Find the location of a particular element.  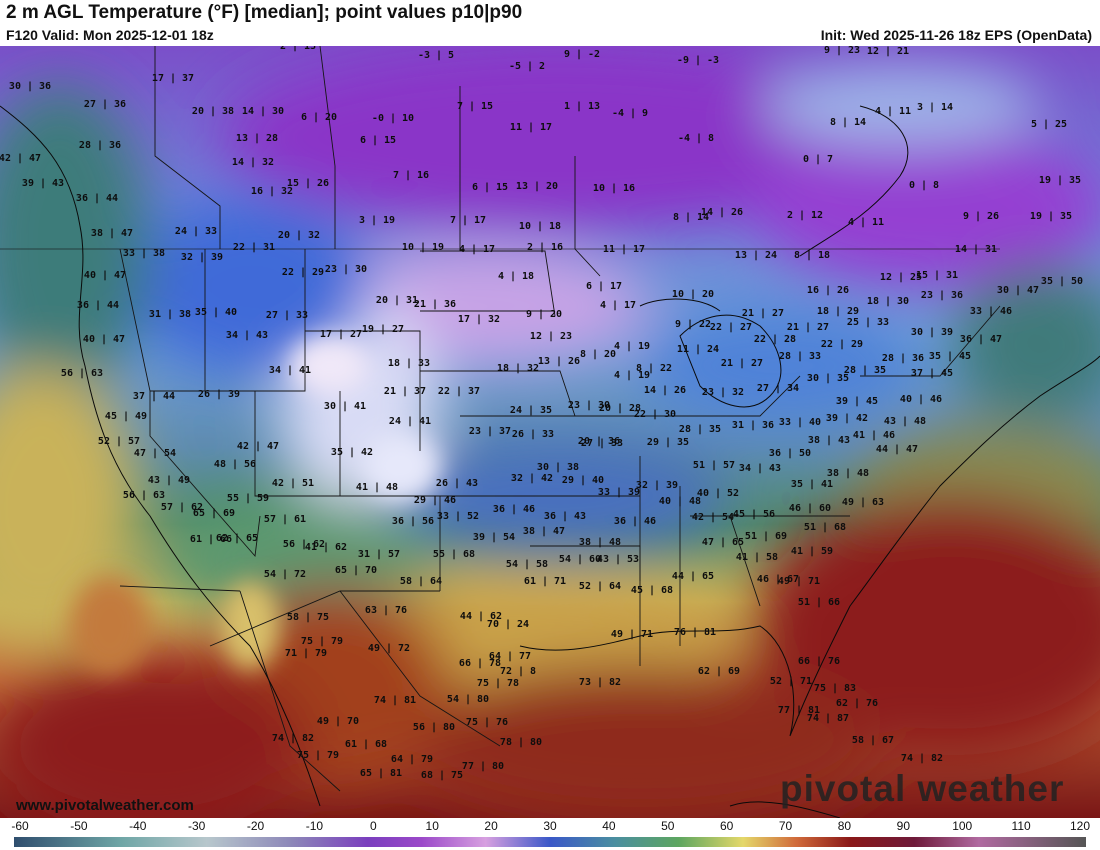

point-value-label: 6 | 20 is located at coordinates (319, 117).